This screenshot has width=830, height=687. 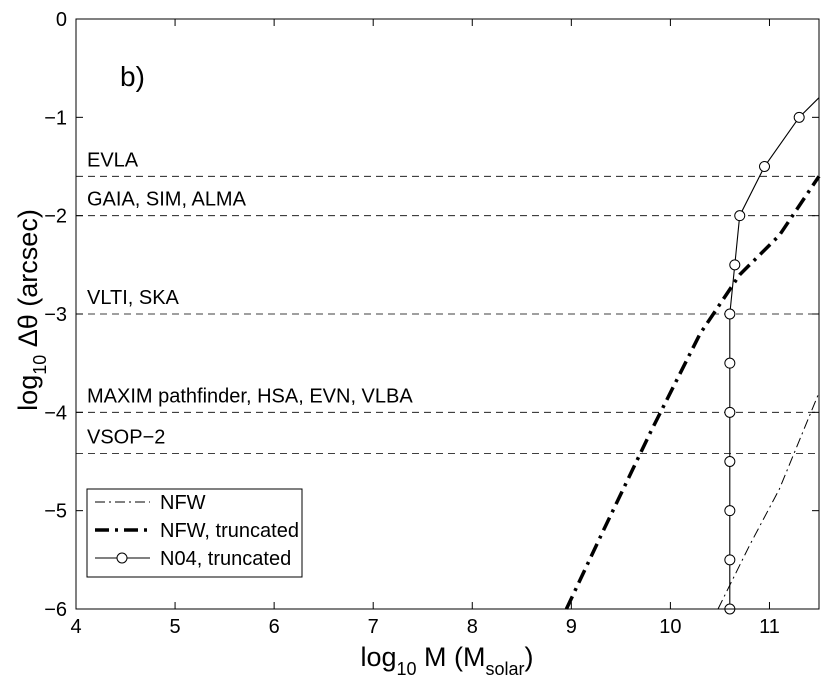 I want to click on hline-label-vlti-ska: VLTI, SKA, so click(x=133, y=298).